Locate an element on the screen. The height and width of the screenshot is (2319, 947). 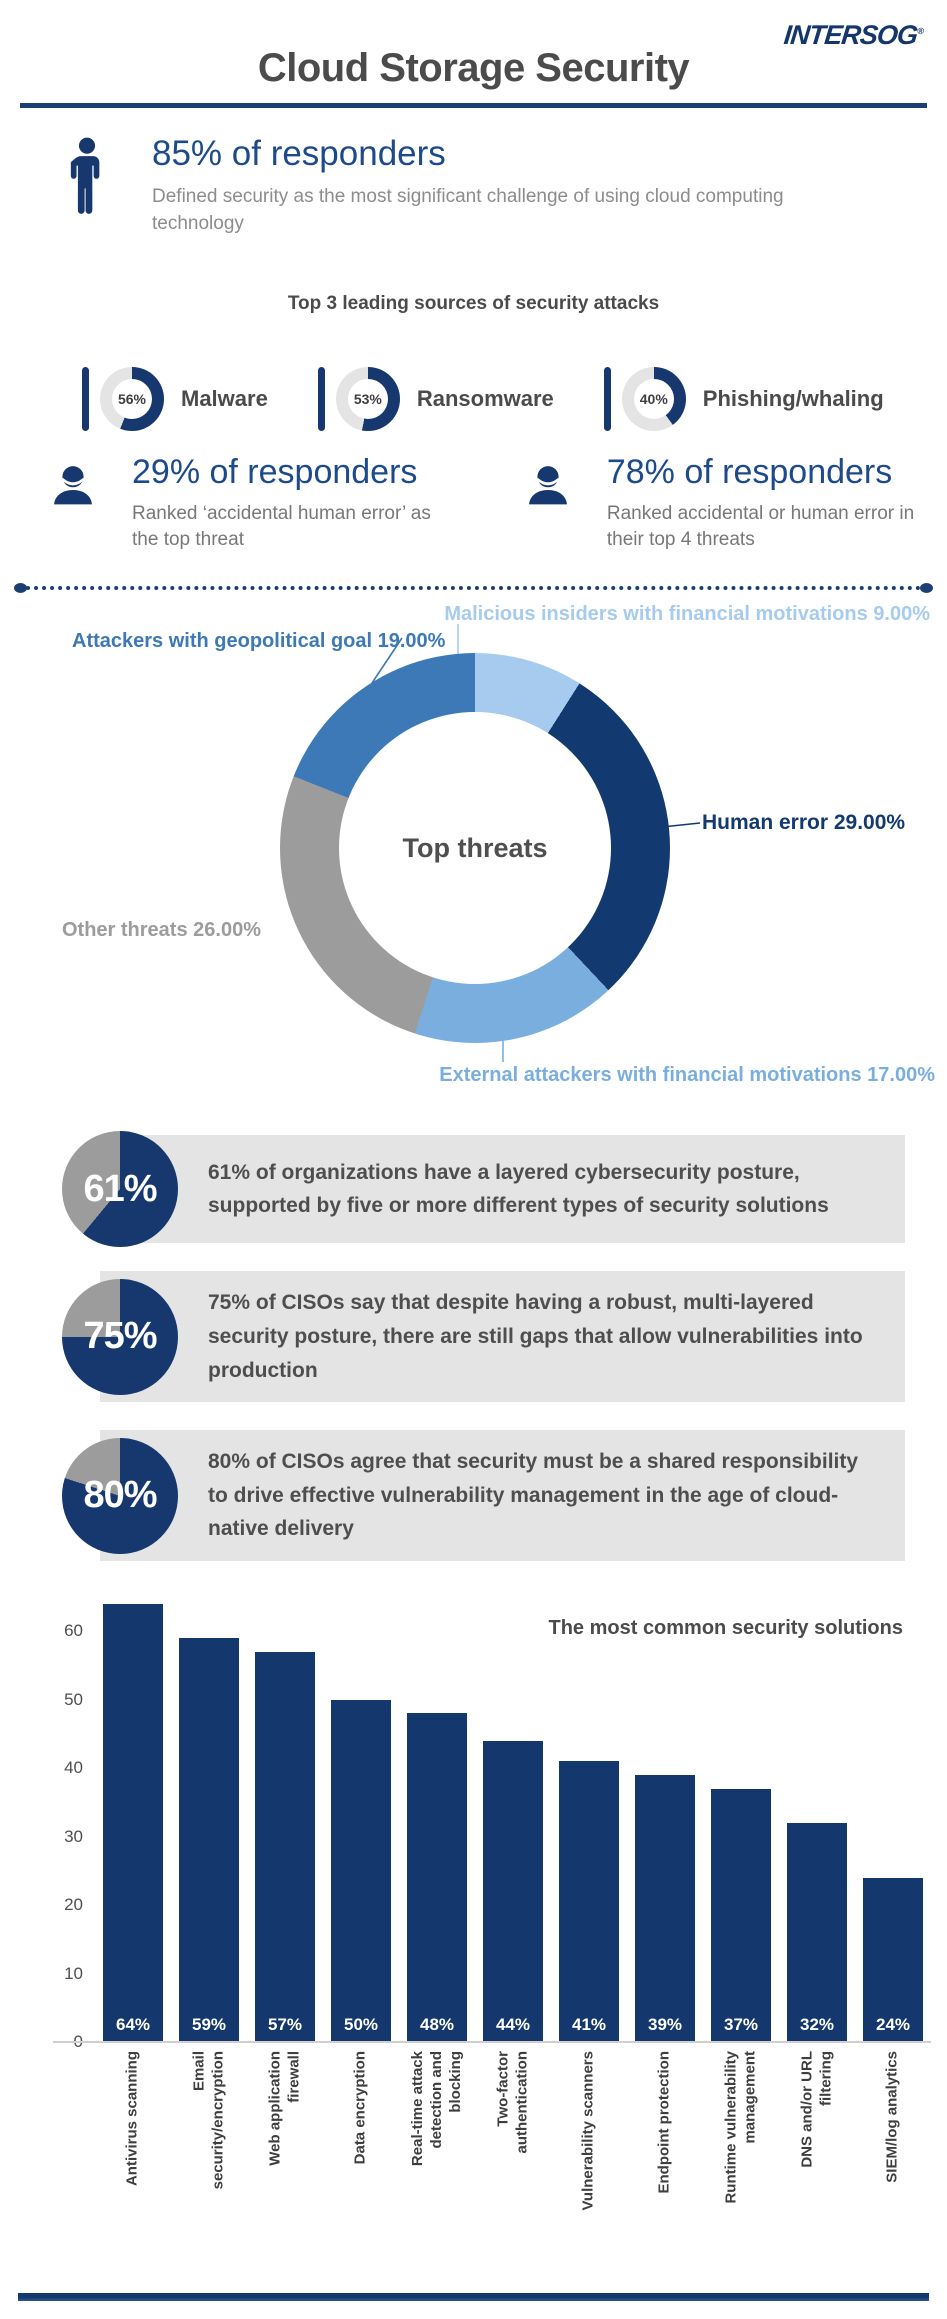
bar-slot: 64% is located at coordinates (133, 1820).